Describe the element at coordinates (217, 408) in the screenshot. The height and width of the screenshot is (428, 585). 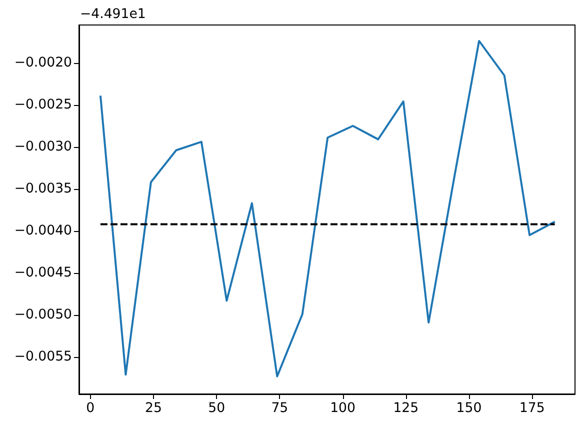
I see `x-tick-label: 50` at that location.